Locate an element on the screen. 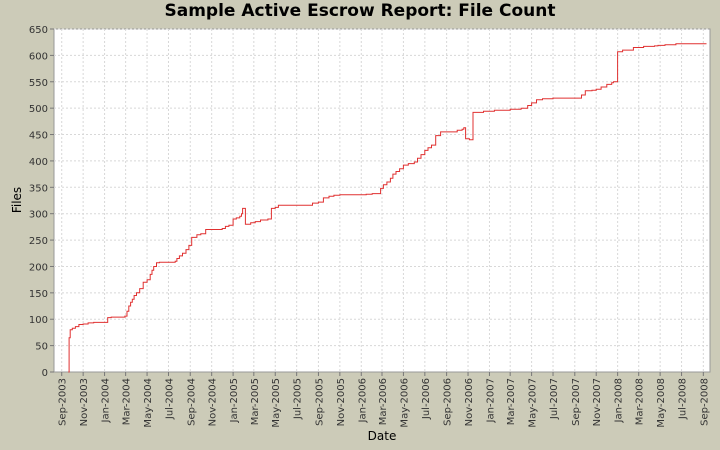 This screenshot has height=450, width=720. x-tick-label: Mar-2004 is located at coordinates (127, 401).